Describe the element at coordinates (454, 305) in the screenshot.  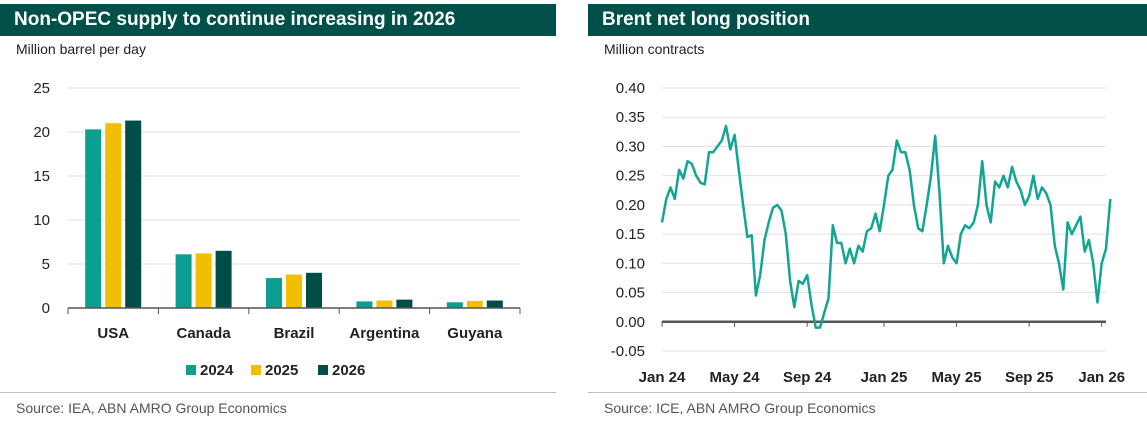
I see `bar-2024-guyana` at that location.